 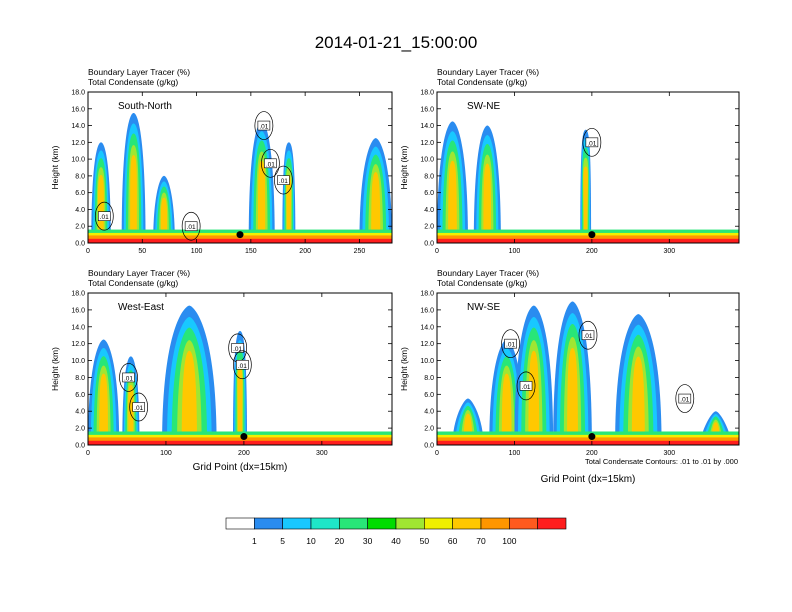 I want to click on colorbar-label: 20, so click(x=340, y=541).